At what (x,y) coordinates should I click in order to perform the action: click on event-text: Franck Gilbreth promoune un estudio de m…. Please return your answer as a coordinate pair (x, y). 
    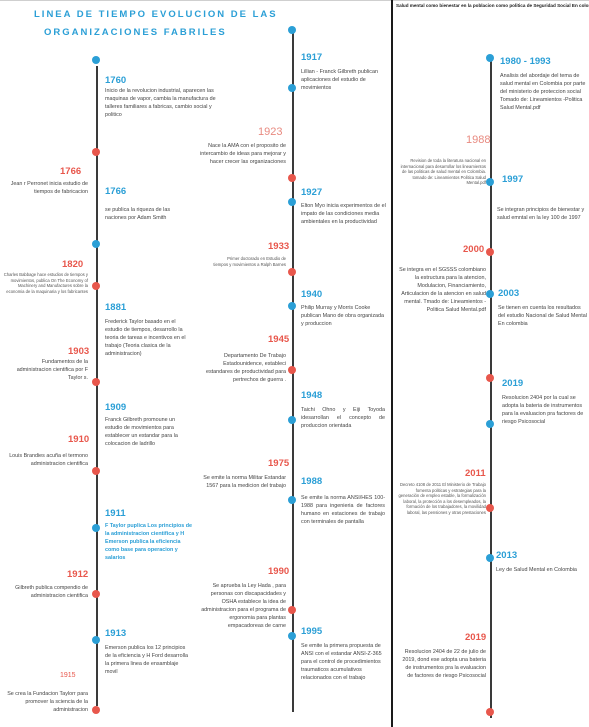
    Looking at the image, I should click on (141, 432).